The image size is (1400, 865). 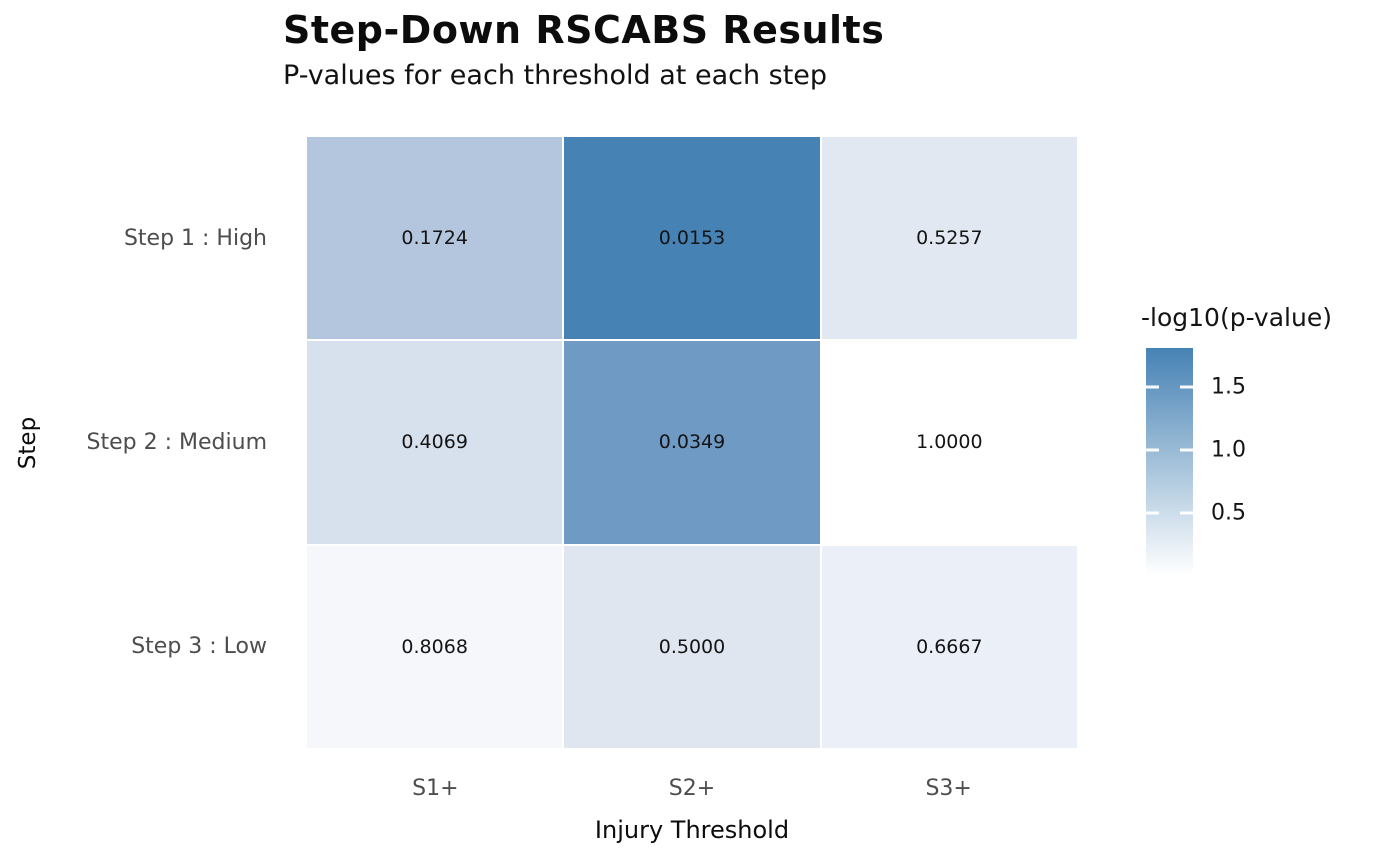 I want to click on cell-value-label: 0.4069, so click(x=434, y=442).